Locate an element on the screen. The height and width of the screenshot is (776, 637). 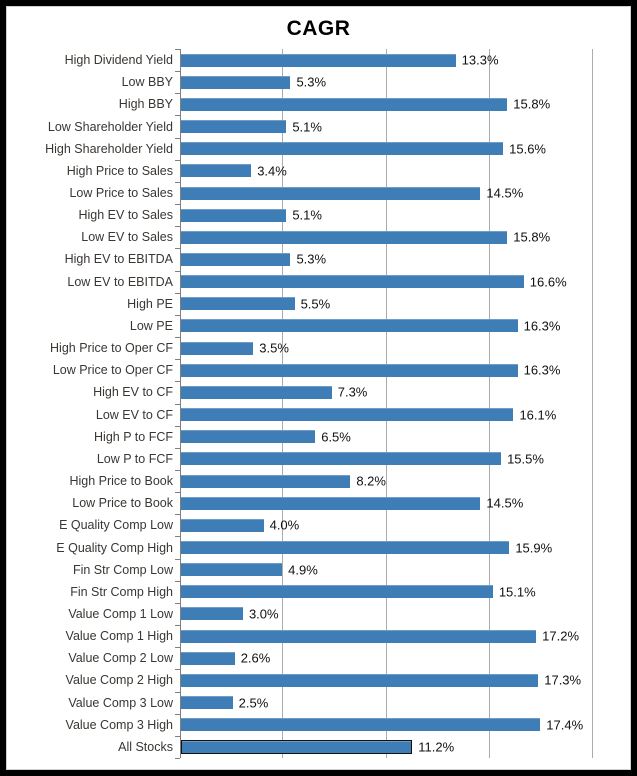
chart-row: High Price to Book 8.2% is located at coordinates (318, 481).